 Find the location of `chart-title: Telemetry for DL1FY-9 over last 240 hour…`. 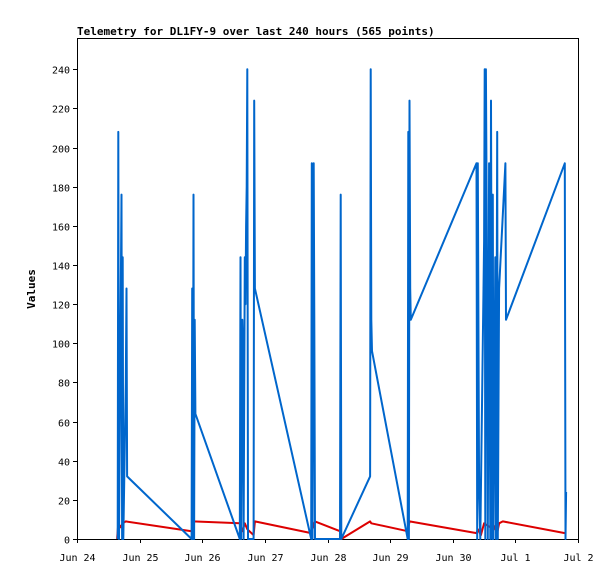

chart-title: Telemetry for DL1FY-9 over last 240 hour… is located at coordinates (256, 31).